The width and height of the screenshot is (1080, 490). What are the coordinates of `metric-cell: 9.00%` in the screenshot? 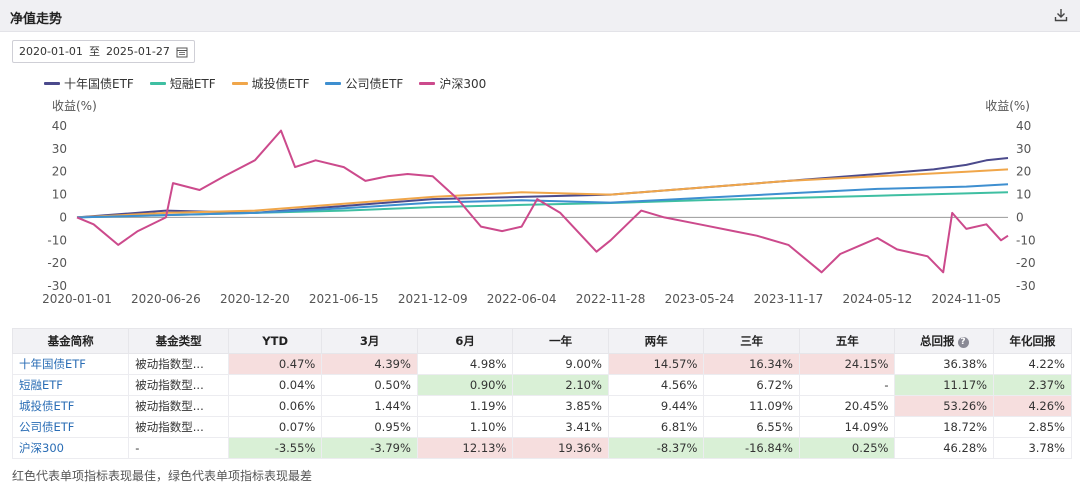 It's located at (560, 364).